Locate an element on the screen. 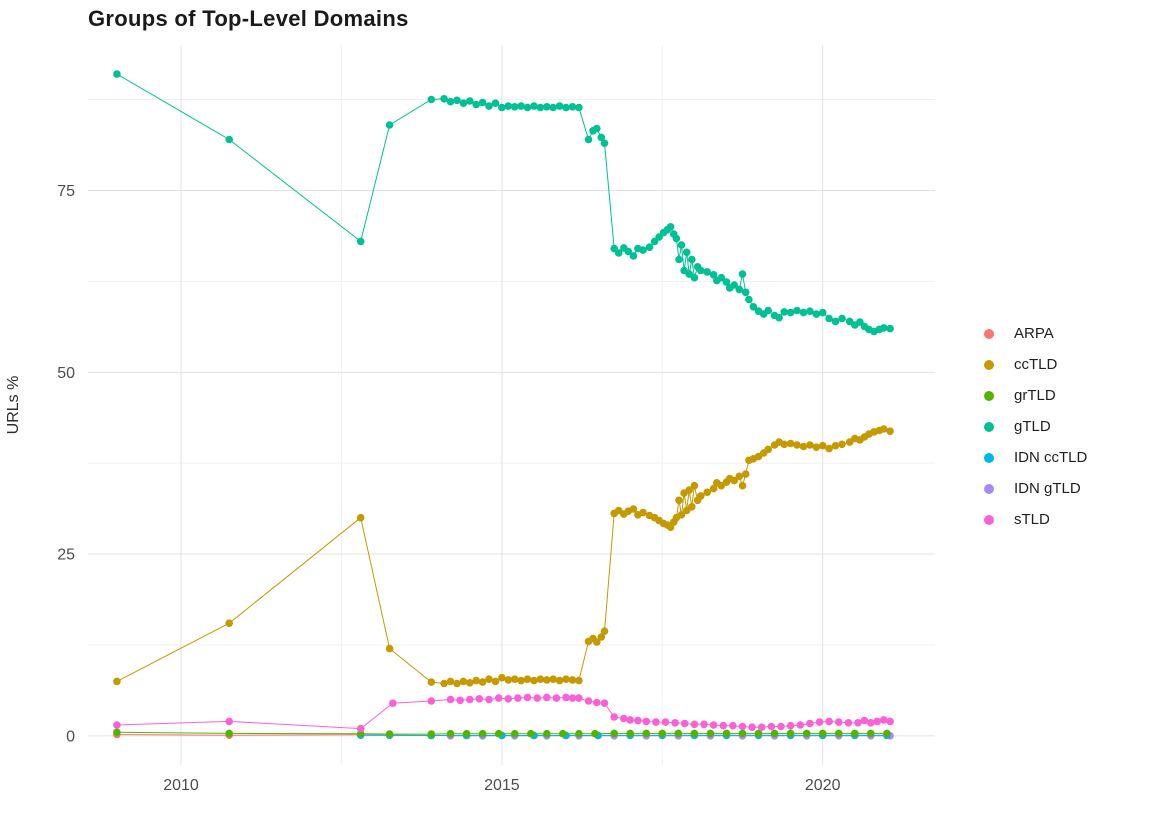  y-tick-label: 0 is located at coordinates (70, 736).